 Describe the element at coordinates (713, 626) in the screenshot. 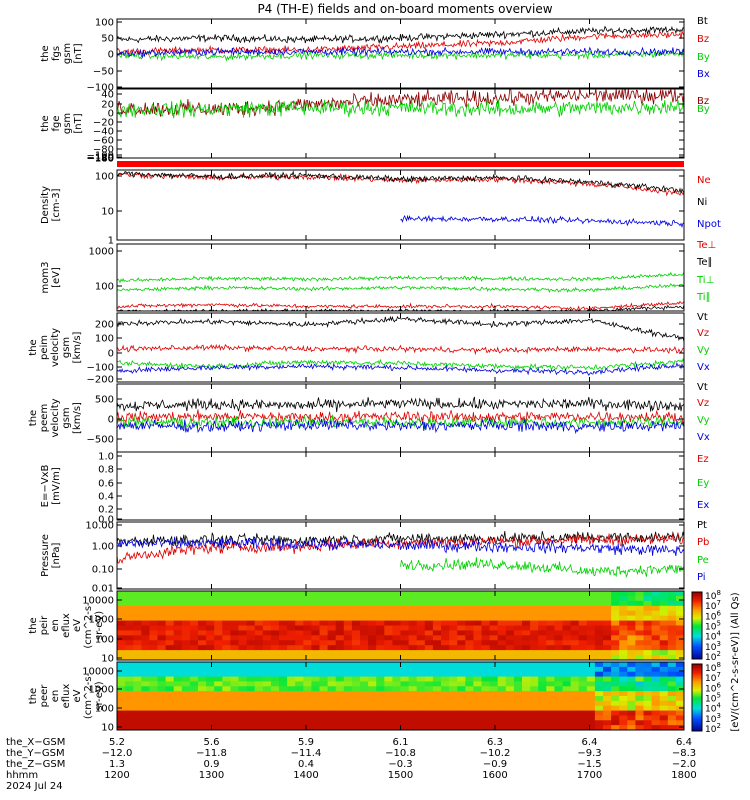

I see `colorbar-tick-label: 105` at that location.